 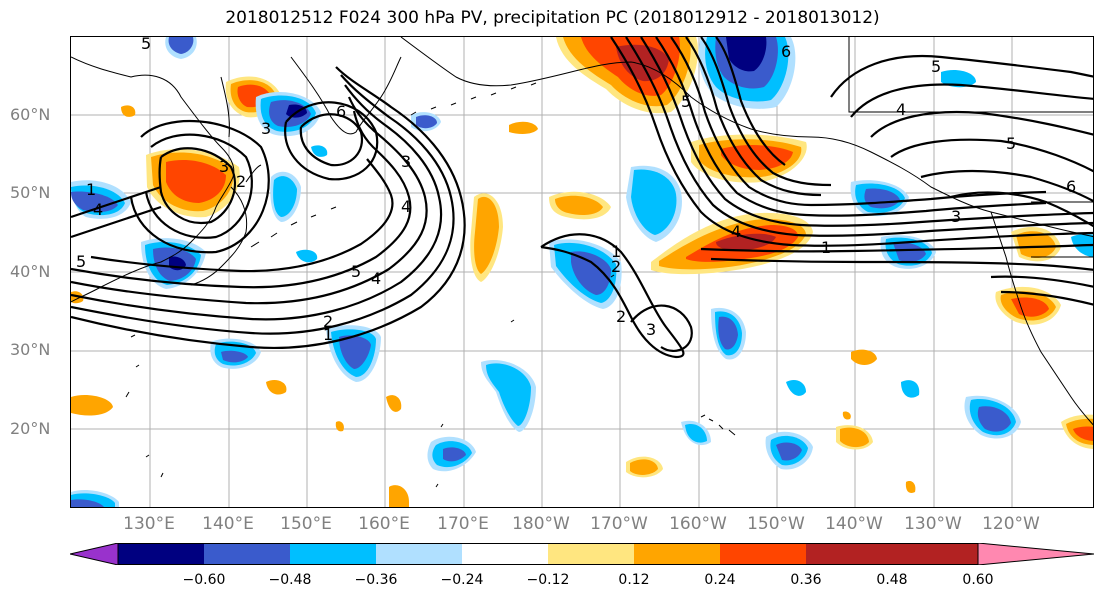 What do you see at coordinates (854, 524) in the screenshot?
I see `lon-label-140w: 140°W` at bounding box center [854, 524].